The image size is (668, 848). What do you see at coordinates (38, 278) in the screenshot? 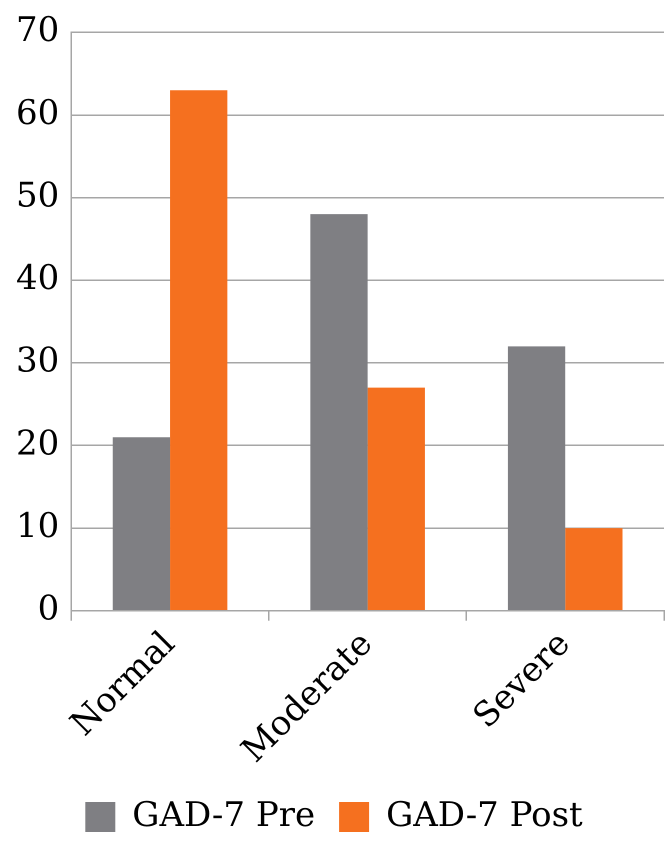
I see `y-tick-label: 40` at bounding box center [38, 278].